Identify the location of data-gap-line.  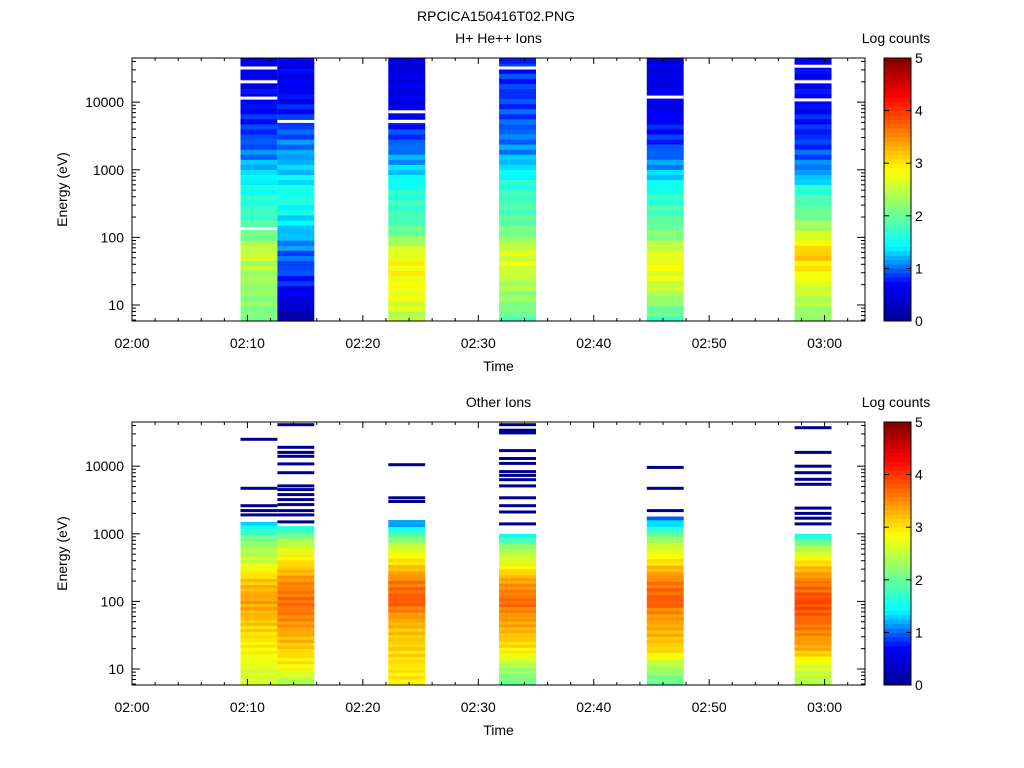
(407, 112).